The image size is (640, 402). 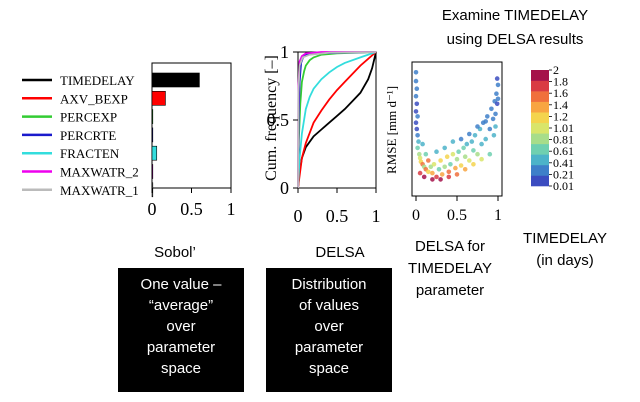 I want to click on legend-label: AXV_BEXP, so click(x=94, y=98).